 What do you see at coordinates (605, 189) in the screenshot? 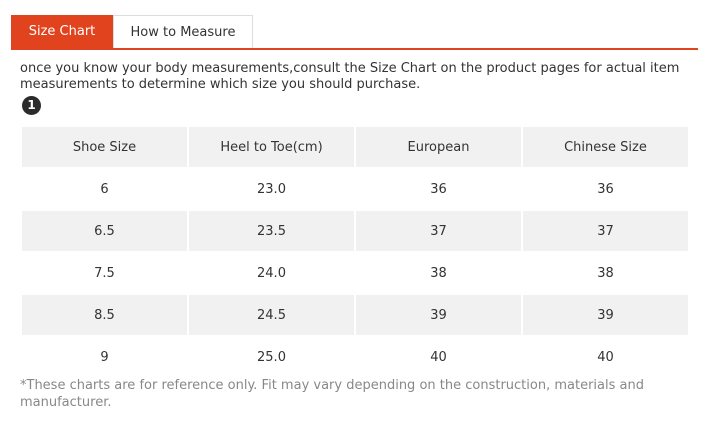
I see `cell-chinese-size: 36` at bounding box center [605, 189].